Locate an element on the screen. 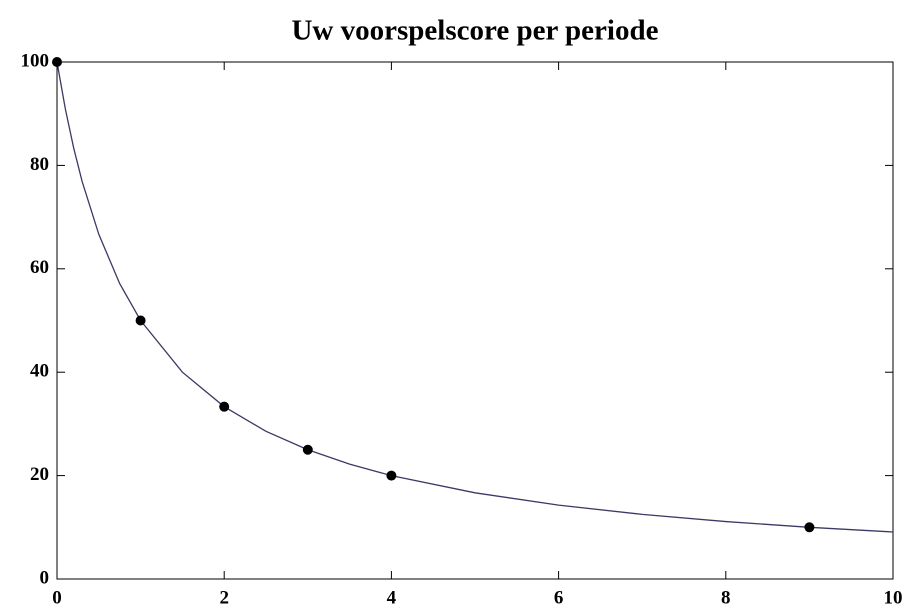  y-tick-label: 40 is located at coordinates (39, 371).